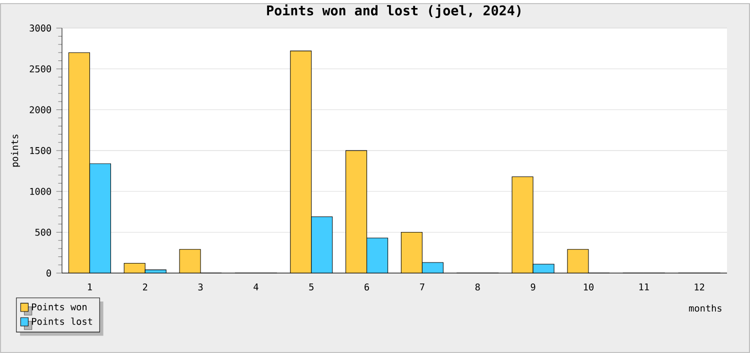 This screenshot has width=750, height=353. Describe the element at coordinates (200, 286) in the screenshot. I see `x-tick-label: 3` at that location.